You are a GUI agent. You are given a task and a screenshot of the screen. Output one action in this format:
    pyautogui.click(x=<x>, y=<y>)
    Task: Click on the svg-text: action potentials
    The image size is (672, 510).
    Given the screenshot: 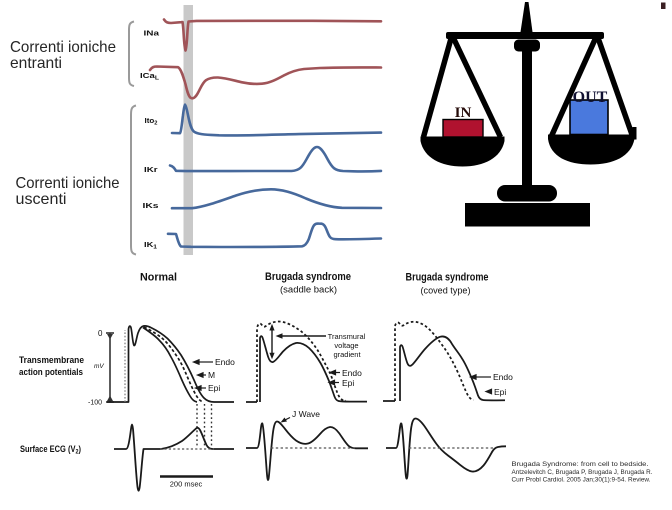 What is the action you would take?
    pyautogui.click(x=51, y=372)
    